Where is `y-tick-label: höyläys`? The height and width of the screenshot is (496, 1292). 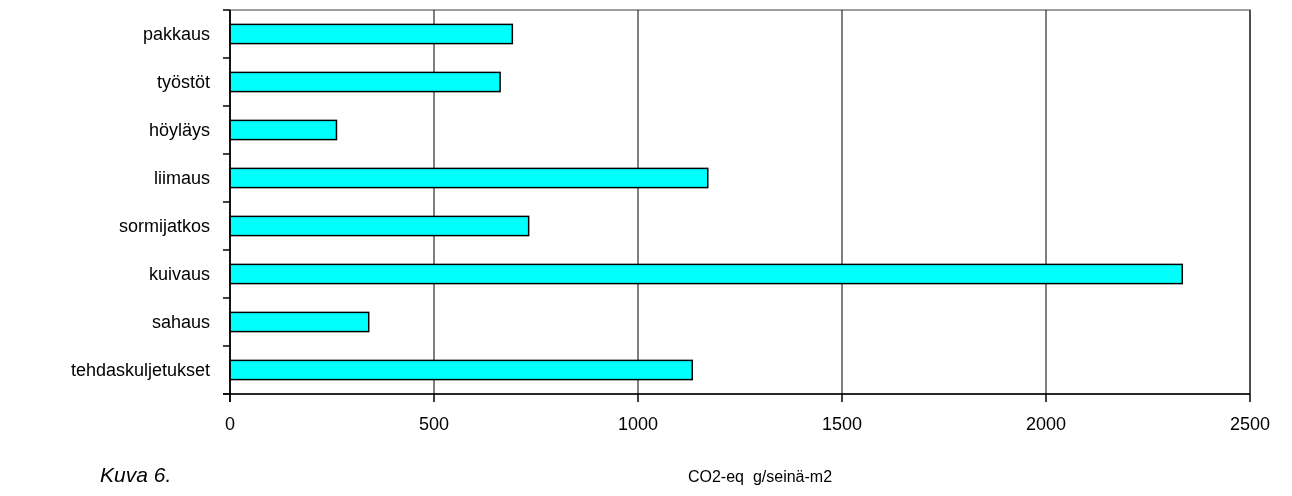
y-tick-label: höyläys is located at coordinates (179, 130).